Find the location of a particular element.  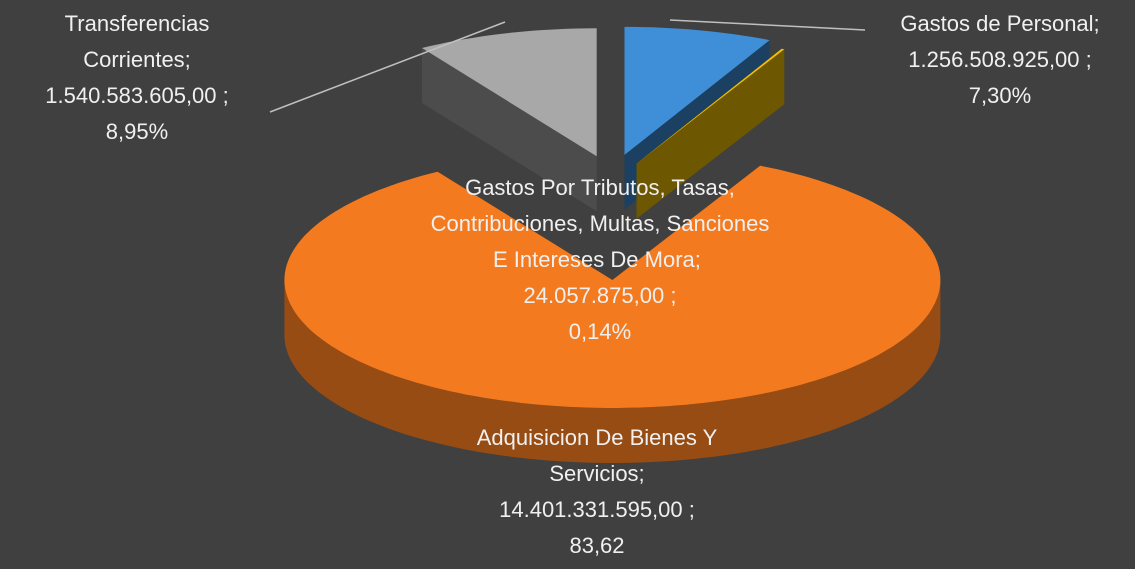

percent-label: 7,30% is located at coordinates (1000, 95).